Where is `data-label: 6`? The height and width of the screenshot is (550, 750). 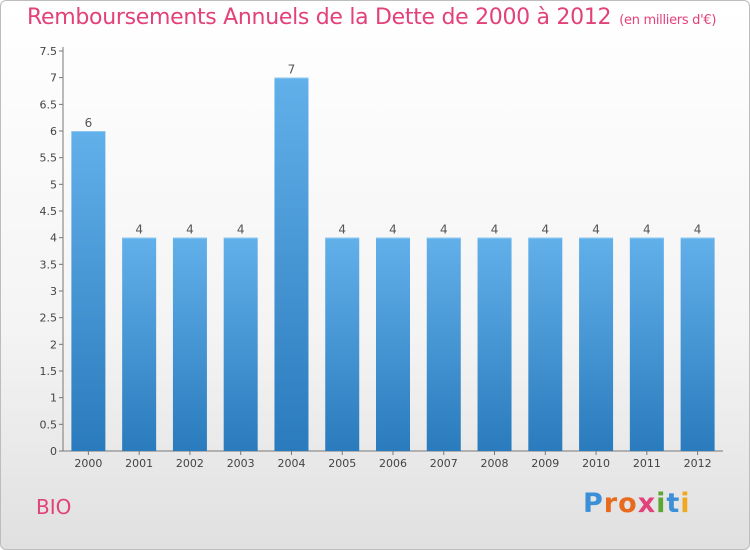
data-label: 6 is located at coordinates (89, 123).